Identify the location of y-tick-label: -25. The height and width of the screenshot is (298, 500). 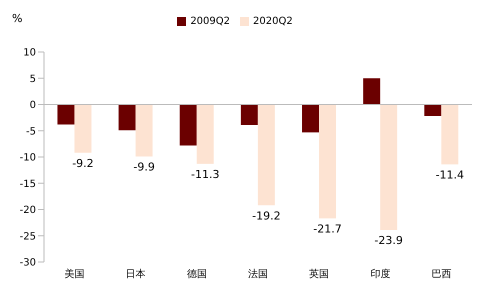
(28, 236).